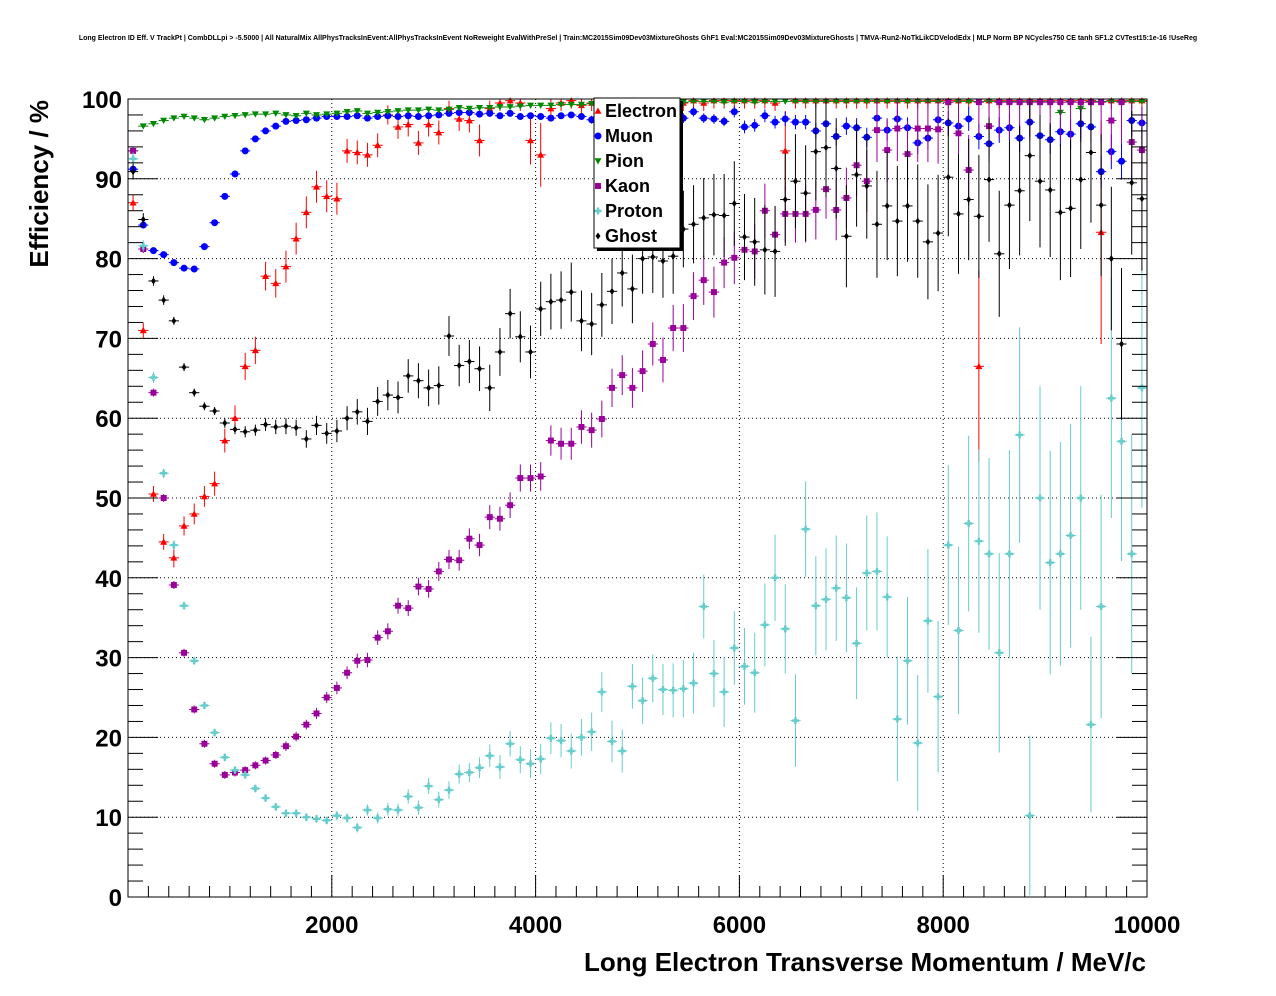  Describe the element at coordinates (623, 136) in the screenshot. I see `legend-entry-muon: Muon` at that location.